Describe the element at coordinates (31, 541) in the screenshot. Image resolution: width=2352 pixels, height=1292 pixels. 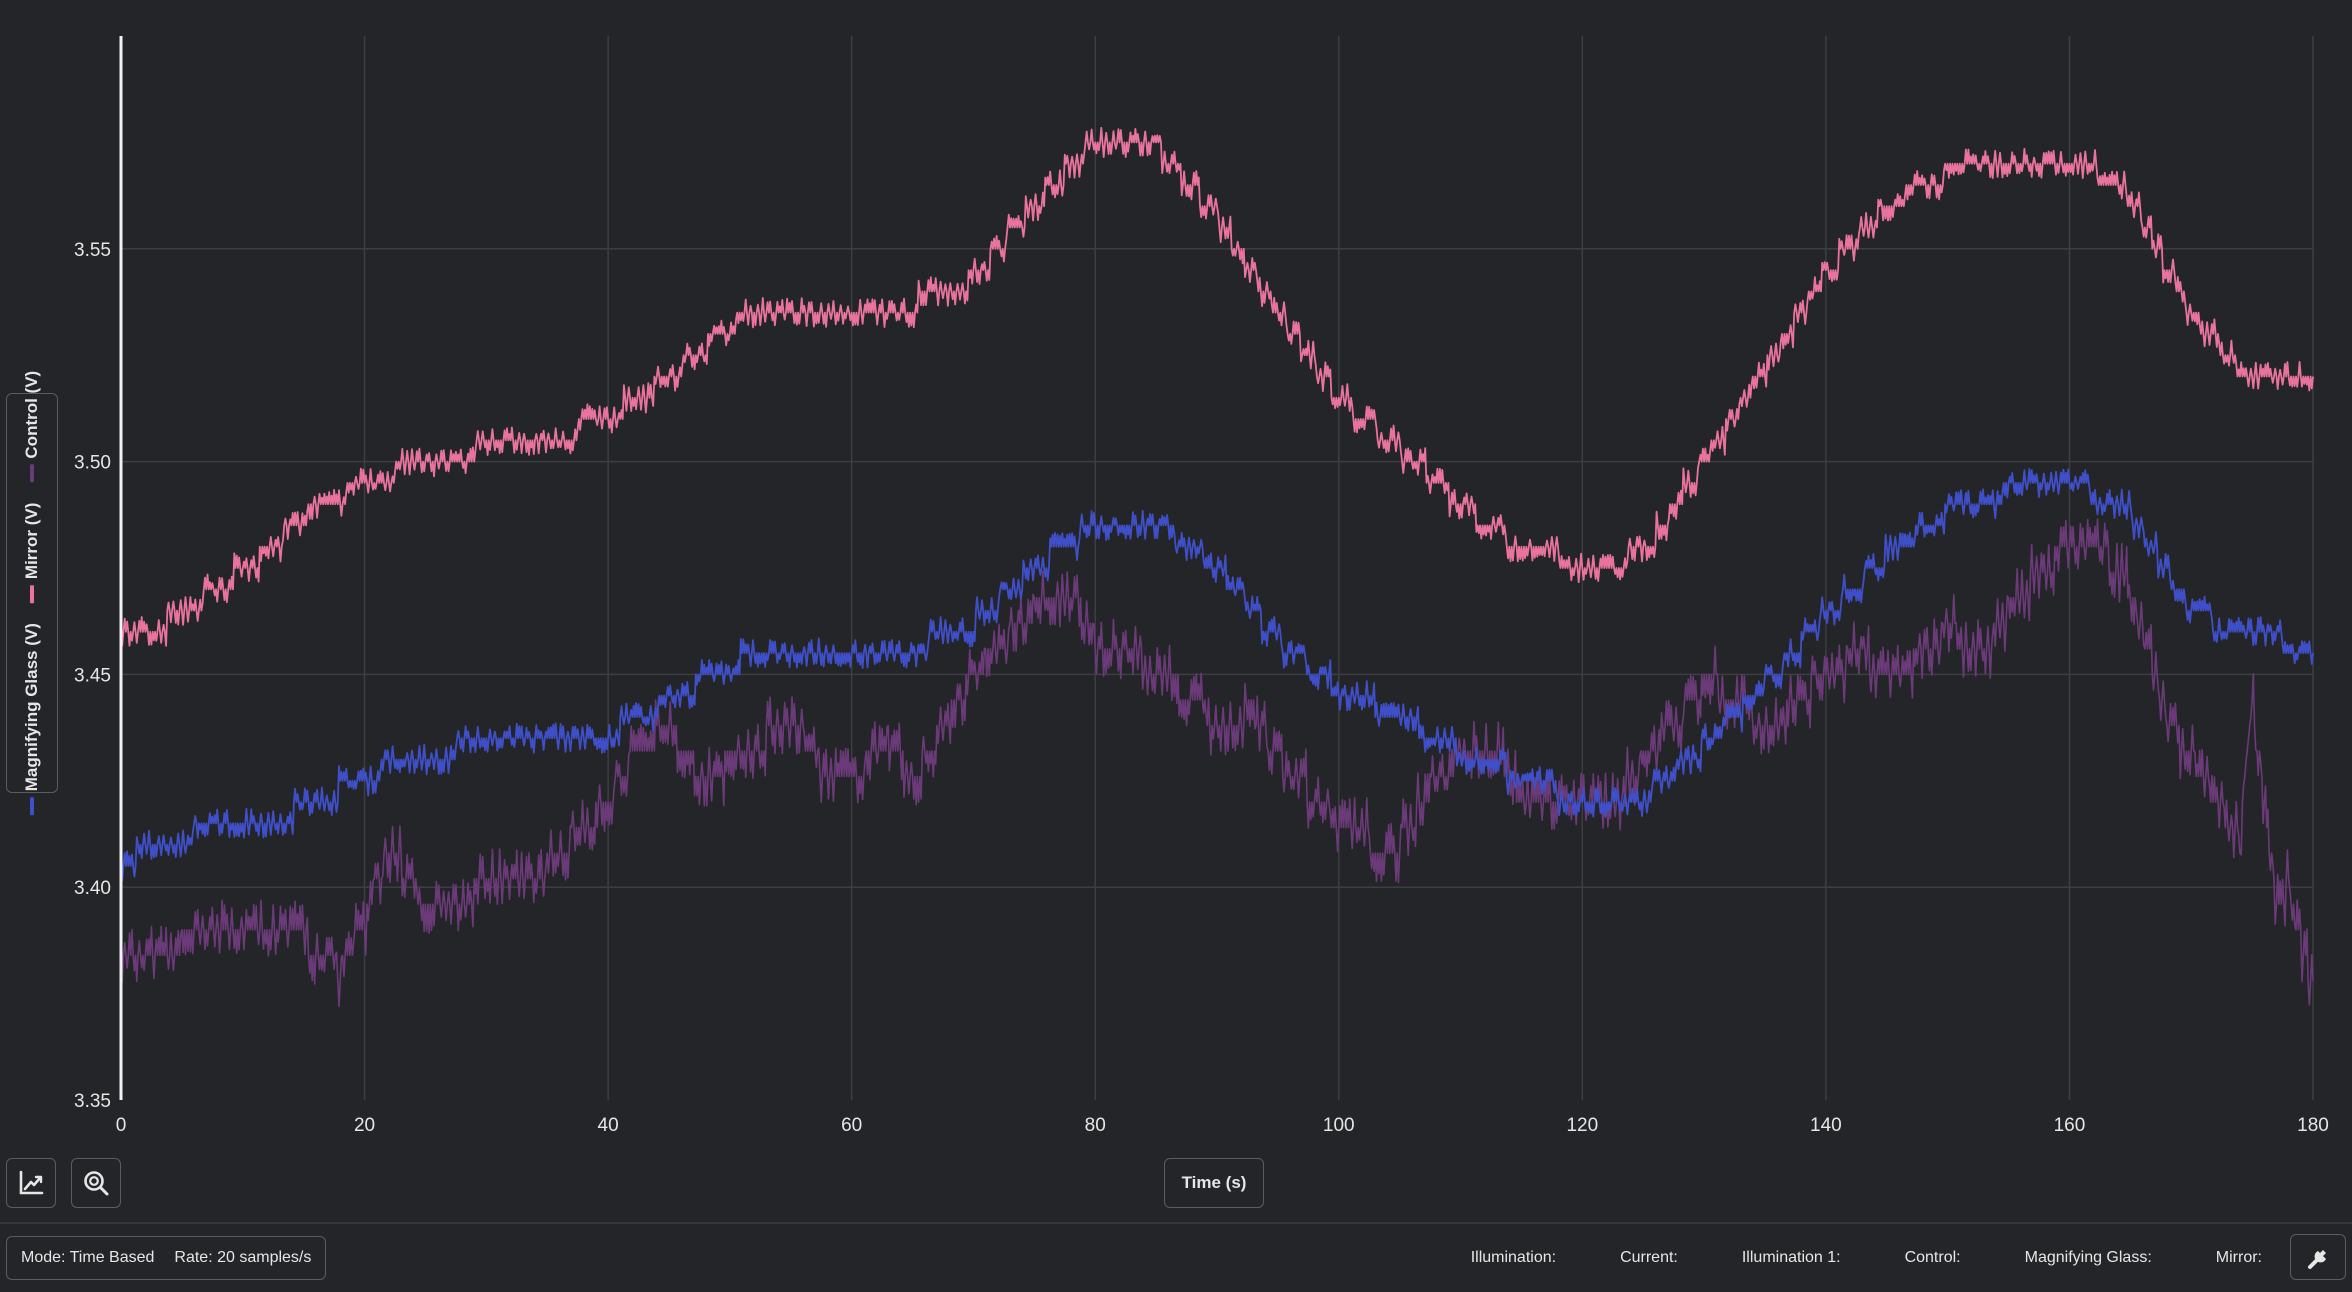
I see `legend-label: Mirror (V)` at that location.